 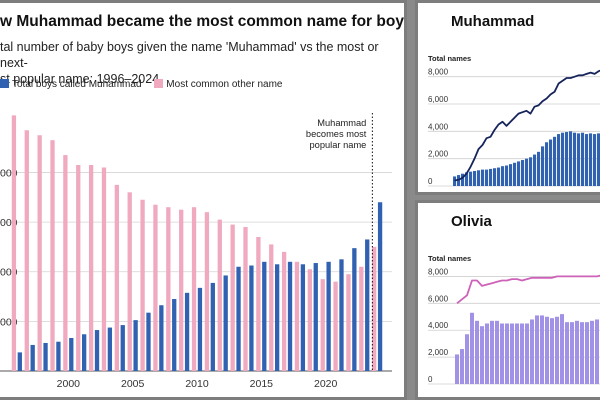 What do you see at coordinates (232, 297) in the screenshot?
I see `bar-other-2013` at bounding box center [232, 297].